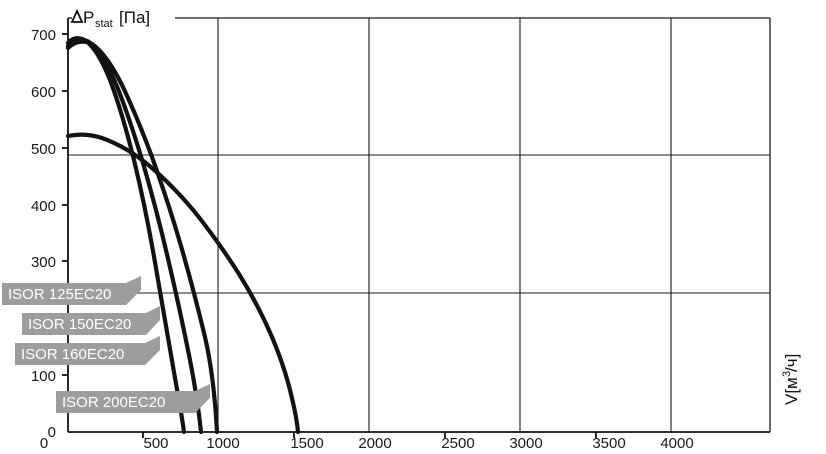  Describe the element at coordinates (791, 391) in the screenshot. I see `x-axis-title-main: V[м` at that location.